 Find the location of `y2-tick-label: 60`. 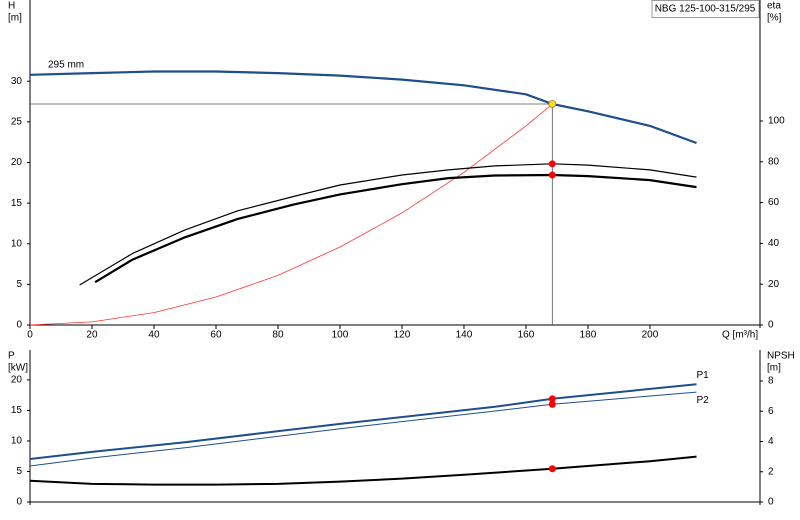

y2-tick-label: 60 is located at coordinates (774, 202).